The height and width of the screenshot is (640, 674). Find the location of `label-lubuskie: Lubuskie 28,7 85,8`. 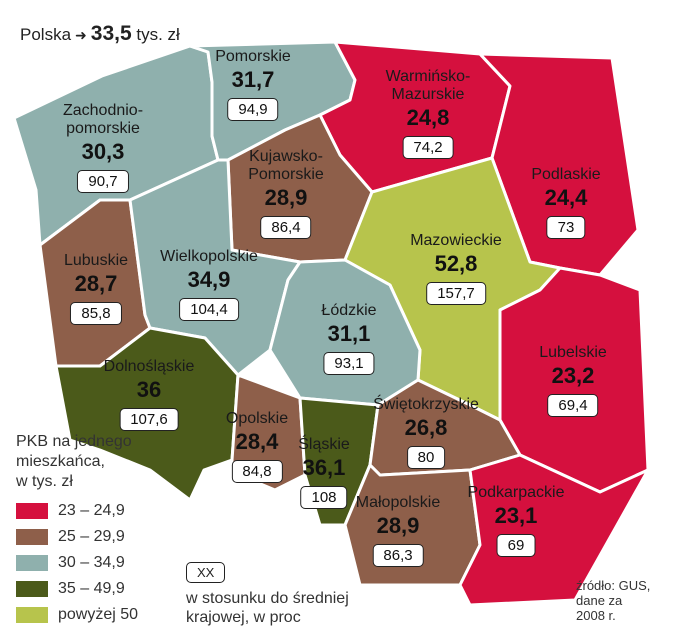

label-lubuskie: Lubuskie 28,7 85,8 is located at coordinates (96, 288).